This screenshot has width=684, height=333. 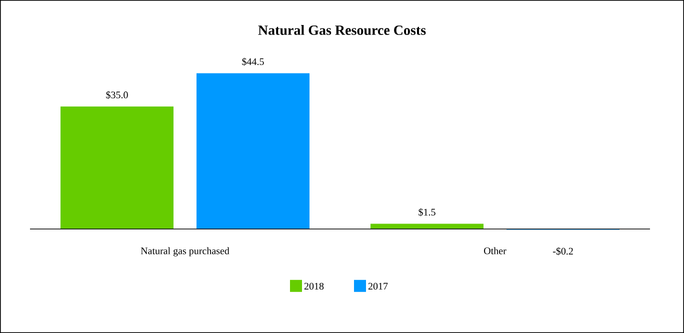 I want to click on data-label: $35.0, so click(x=117, y=94).